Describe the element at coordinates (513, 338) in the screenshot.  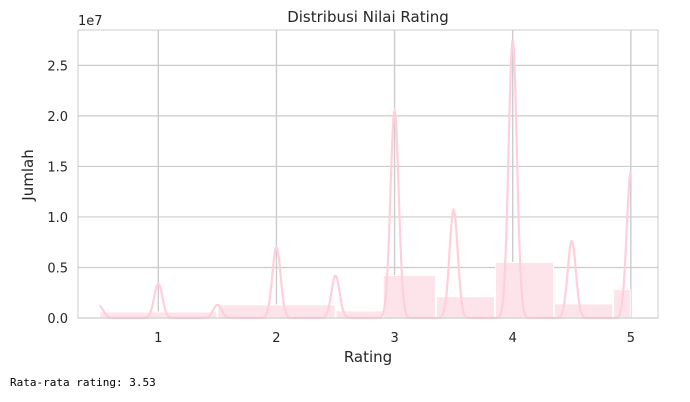
I see `x-tick-label: 4` at that location.